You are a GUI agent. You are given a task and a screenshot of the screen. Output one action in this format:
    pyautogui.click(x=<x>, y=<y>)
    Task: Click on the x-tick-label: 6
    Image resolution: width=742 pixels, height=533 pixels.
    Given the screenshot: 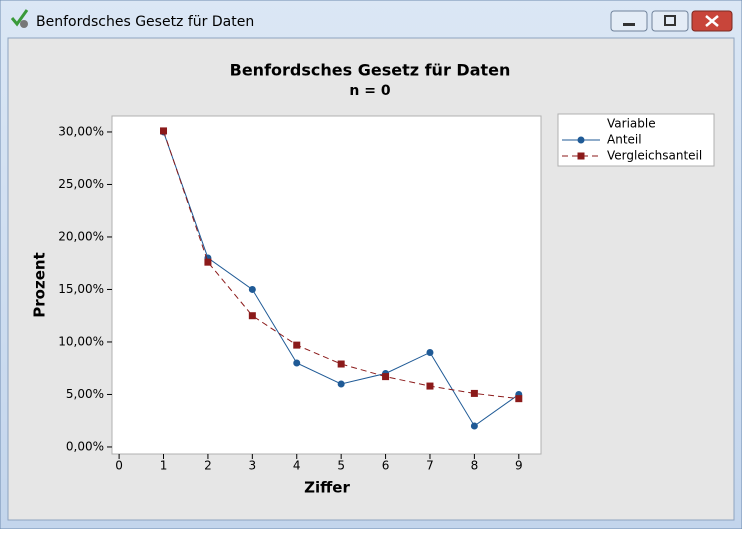 What is the action you would take?
    pyautogui.click(x=386, y=466)
    